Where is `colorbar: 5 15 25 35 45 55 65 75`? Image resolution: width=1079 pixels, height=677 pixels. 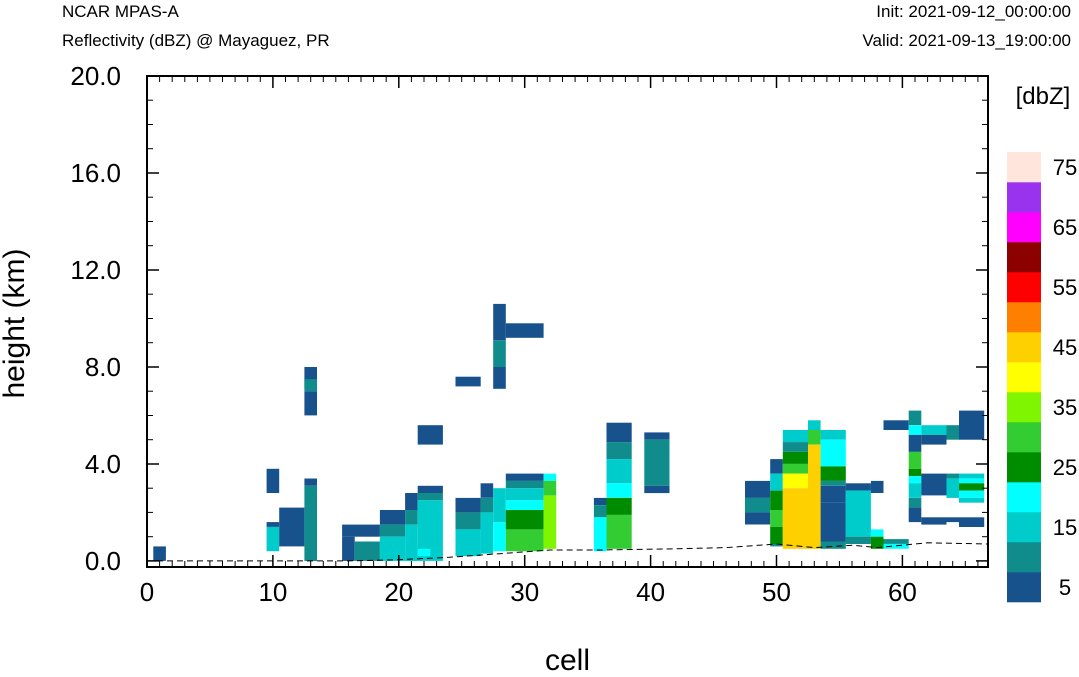
colorbar: 5 15 25 35 45 55 65 75 is located at coordinates (1042, 377).